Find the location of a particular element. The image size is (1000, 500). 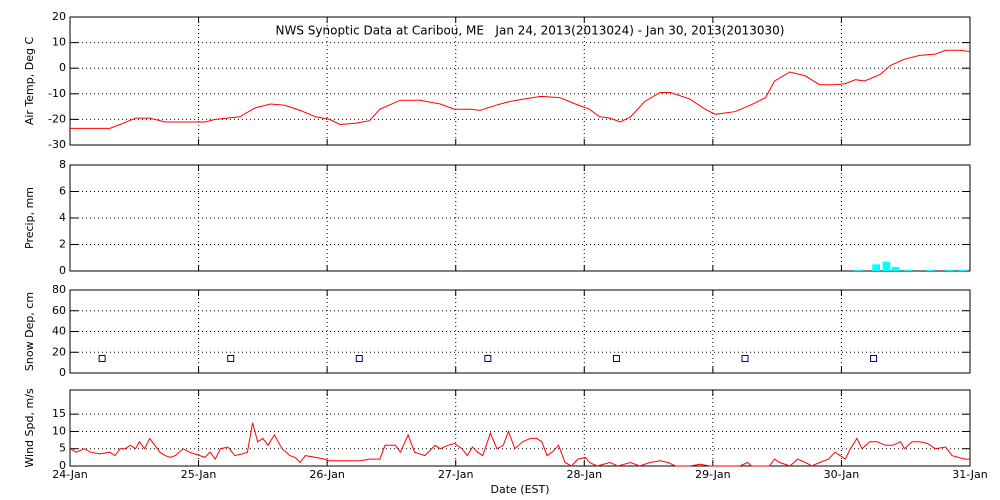

x-tick-label: 25-Jan is located at coordinates (199, 474).